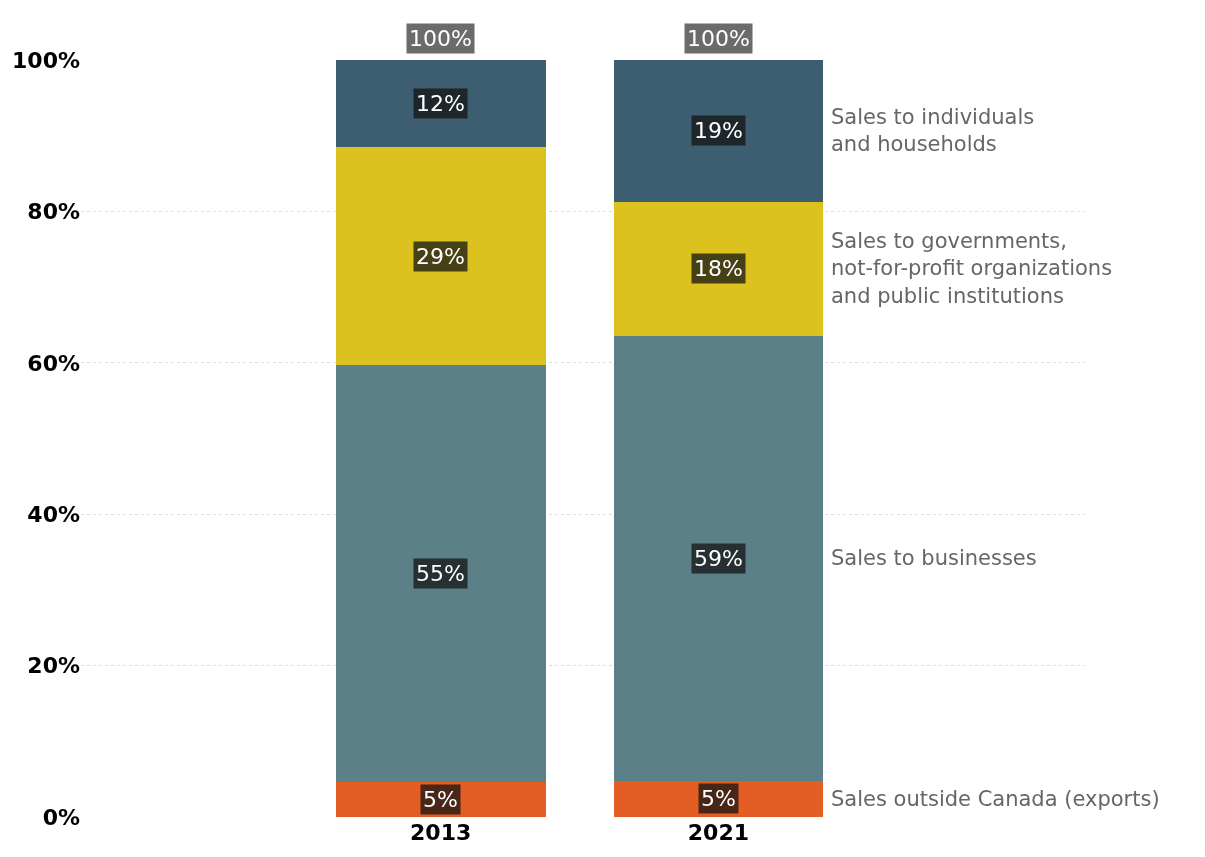  I want to click on x-tick-label: 2013, so click(441, 832).